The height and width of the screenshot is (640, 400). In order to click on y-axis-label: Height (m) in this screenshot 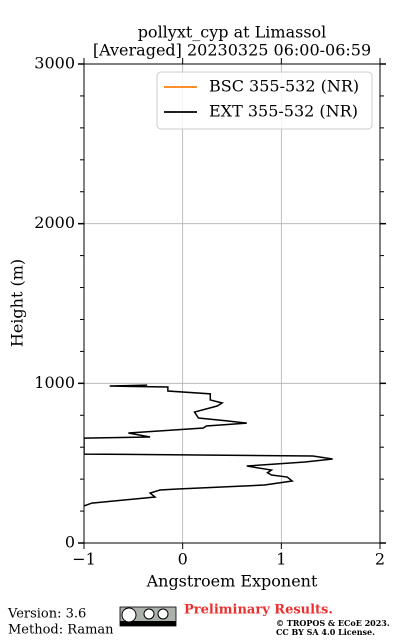, I will do `click(17, 303)`.